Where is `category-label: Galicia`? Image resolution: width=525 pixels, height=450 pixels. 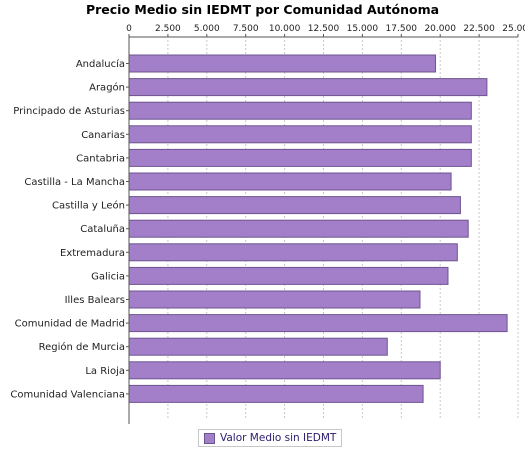 category-label: Galicia is located at coordinates (108, 276).